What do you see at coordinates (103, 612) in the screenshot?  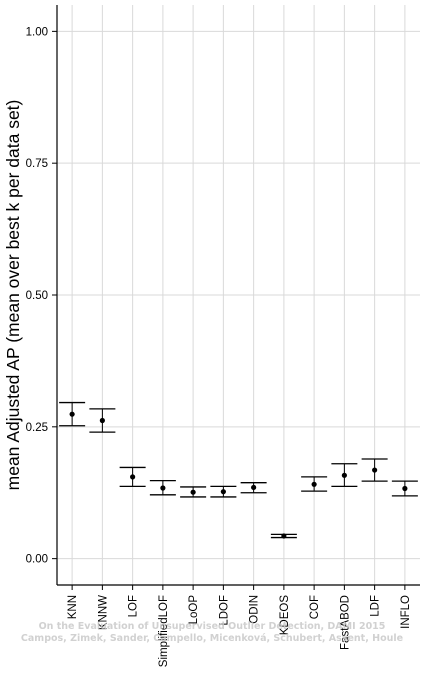 I see `x-tick-label: KNNW` at bounding box center [103, 612].